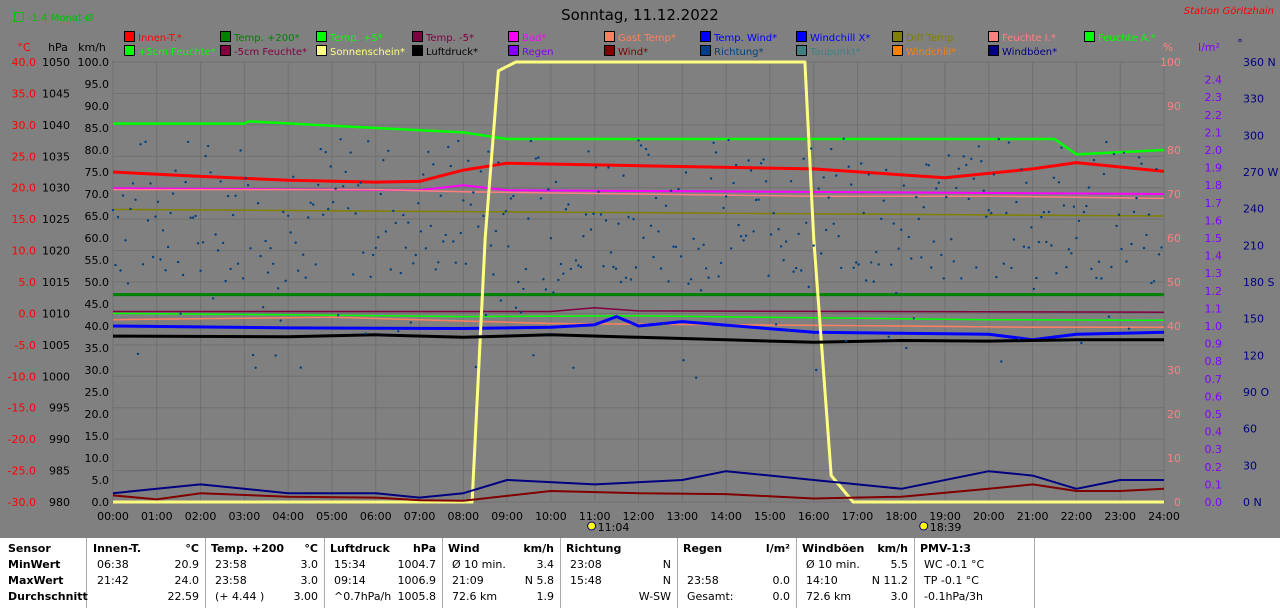 The height and width of the screenshot is (608, 1280). Describe the element at coordinates (263, 52) in the screenshot. I see `legend-item: -5cm Feuchte*` at that location.